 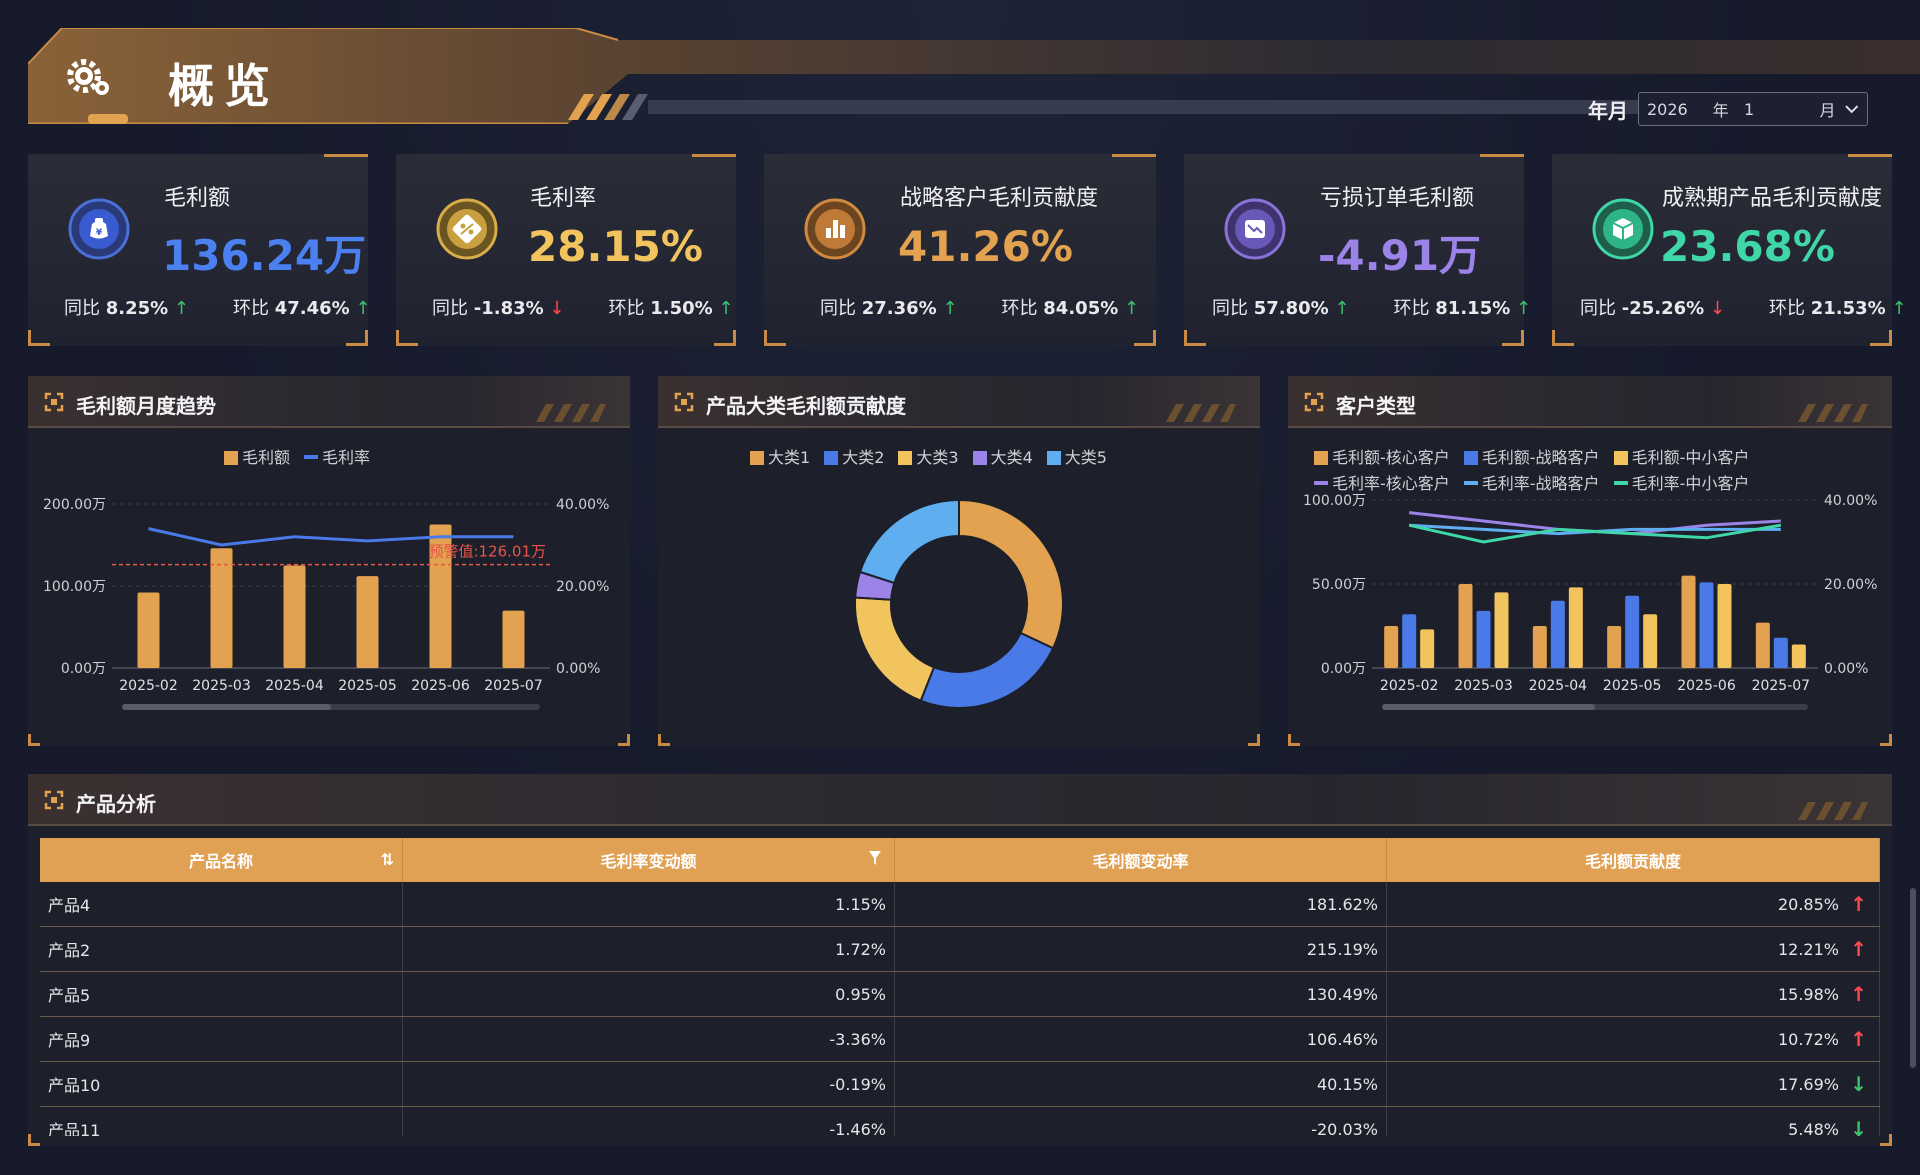 What do you see at coordinates (615, 246) in the screenshot?
I see `kpi-value: 28.15%` at bounding box center [615, 246].